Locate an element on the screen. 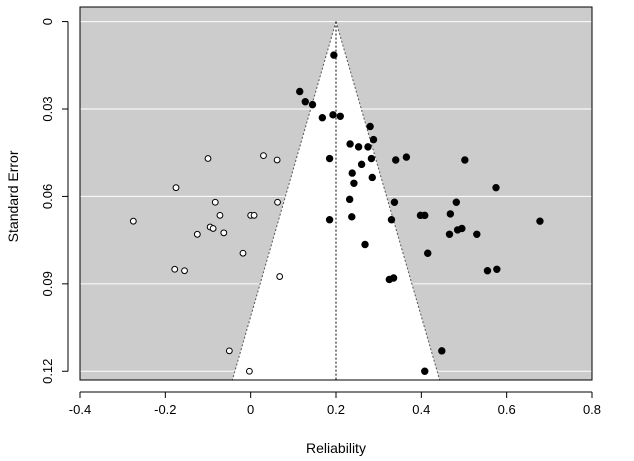  x-tick-label-1: -0.2 is located at coordinates (165, 409).